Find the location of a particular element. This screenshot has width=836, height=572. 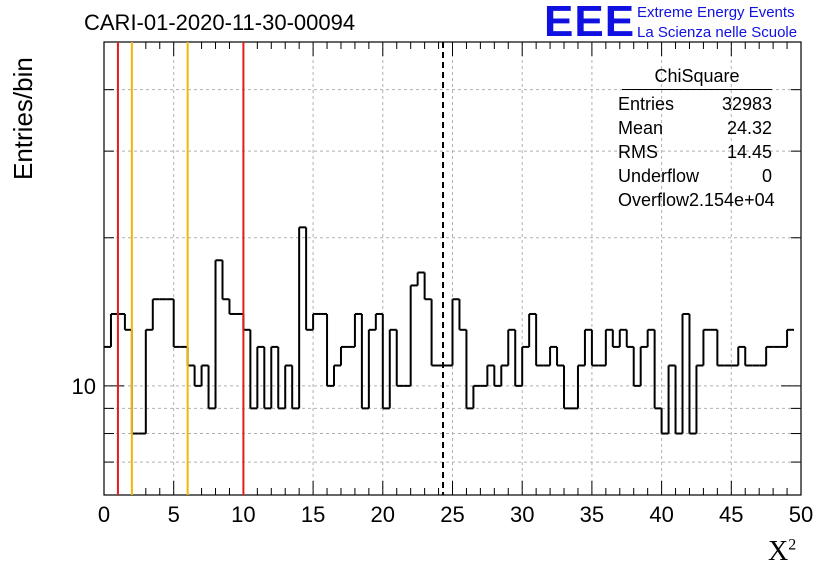

x-tick-label: 10 is located at coordinates (243, 514).